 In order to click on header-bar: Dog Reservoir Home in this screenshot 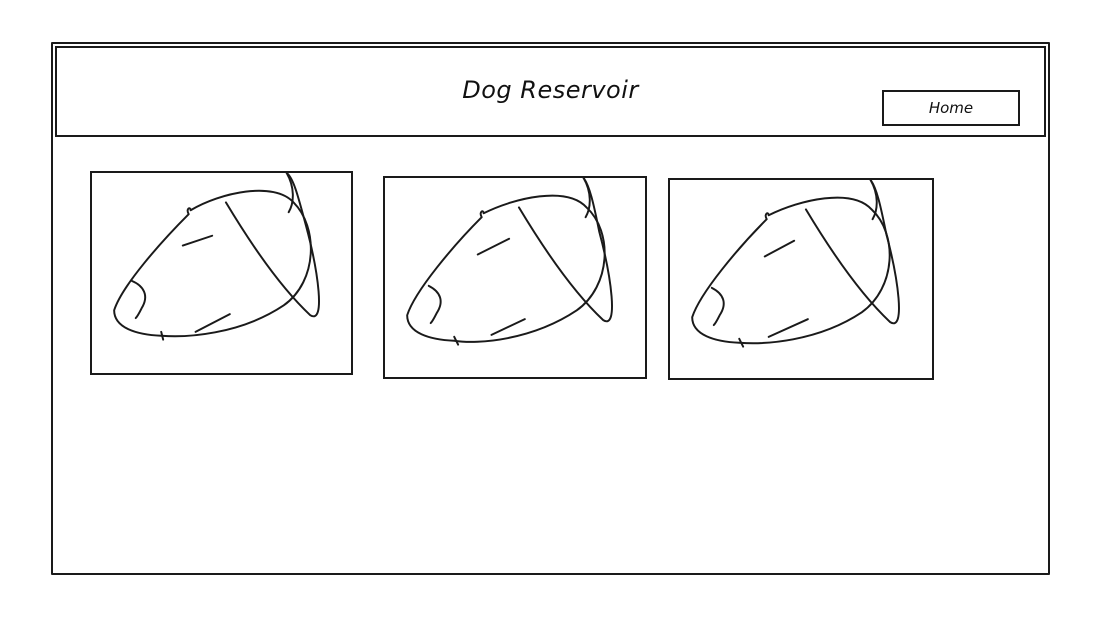, I will do `click(550, 91)`.